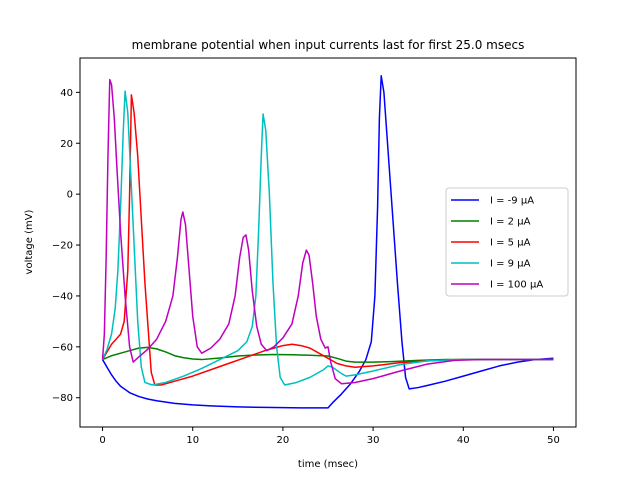  I want to click on x-tick-label: 30, so click(373, 440).